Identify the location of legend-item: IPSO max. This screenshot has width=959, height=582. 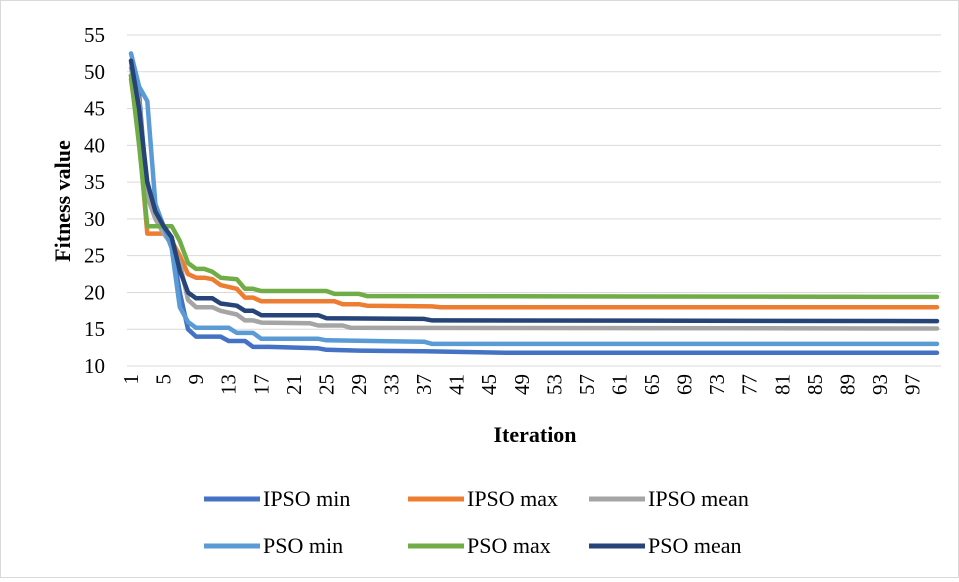
(483, 498).